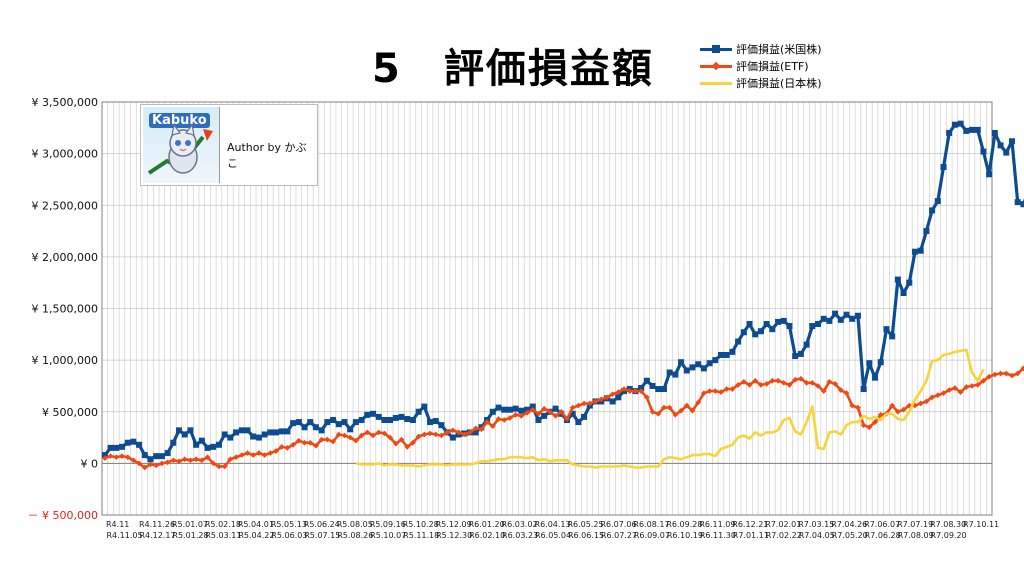 The image size is (1024, 571). What do you see at coordinates (772, 66) in the screenshot?
I see `legend-label-etf: 評価損益(ETF)` at bounding box center [772, 66].